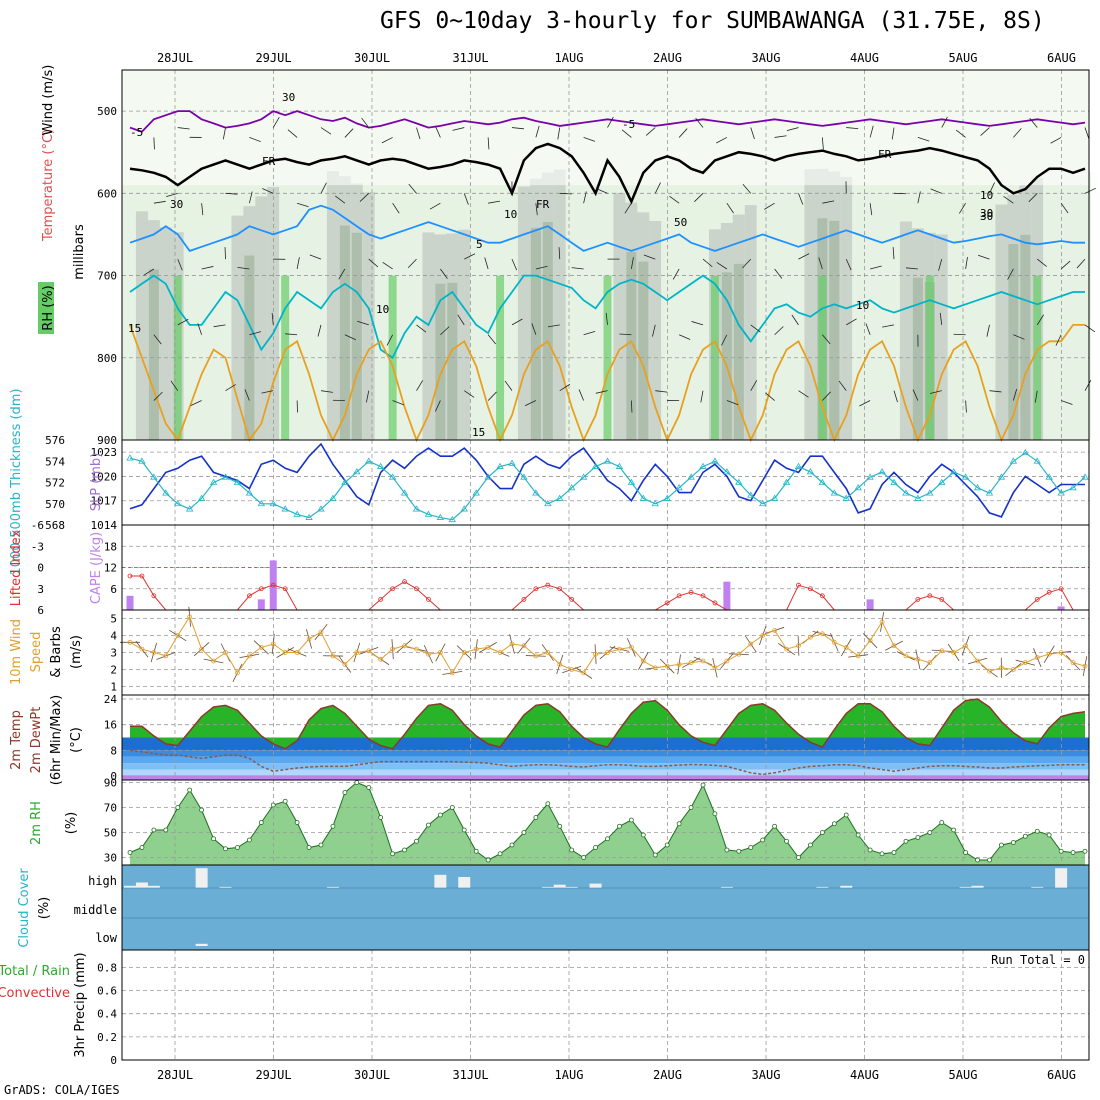 This screenshot has height=1100, width=1100. What do you see at coordinates (55, 525) in the screenshot?
I see `thickness-tick: 568` at bounding box center [55, 525].